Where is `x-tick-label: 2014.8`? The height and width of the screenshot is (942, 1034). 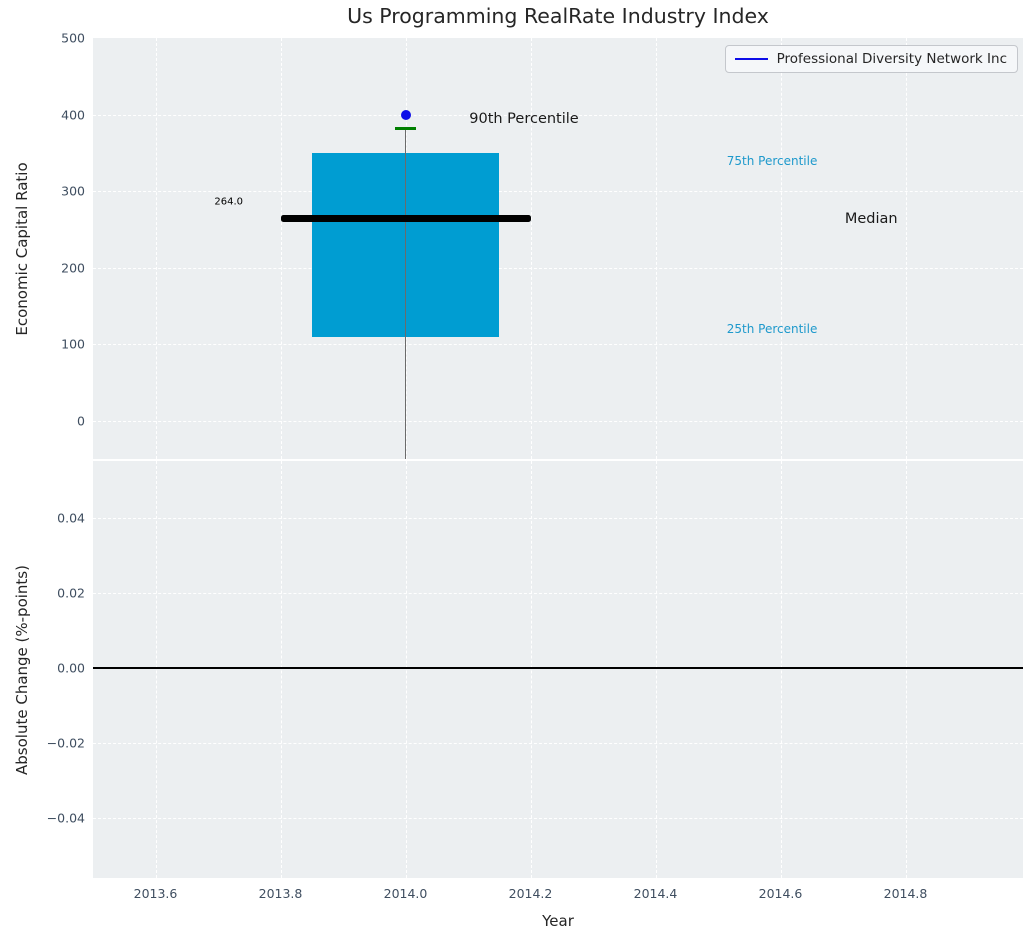 x-tick-label: 2014.8 is located at coordinates (905, 893).